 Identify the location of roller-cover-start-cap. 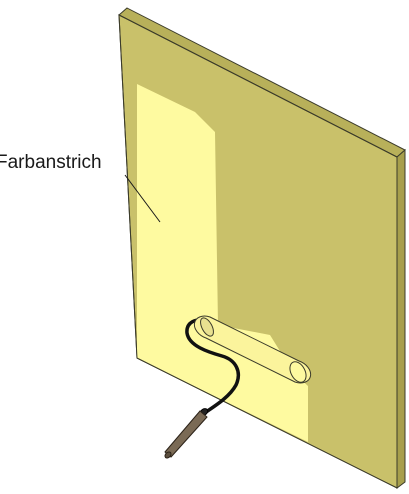
(207, 327).